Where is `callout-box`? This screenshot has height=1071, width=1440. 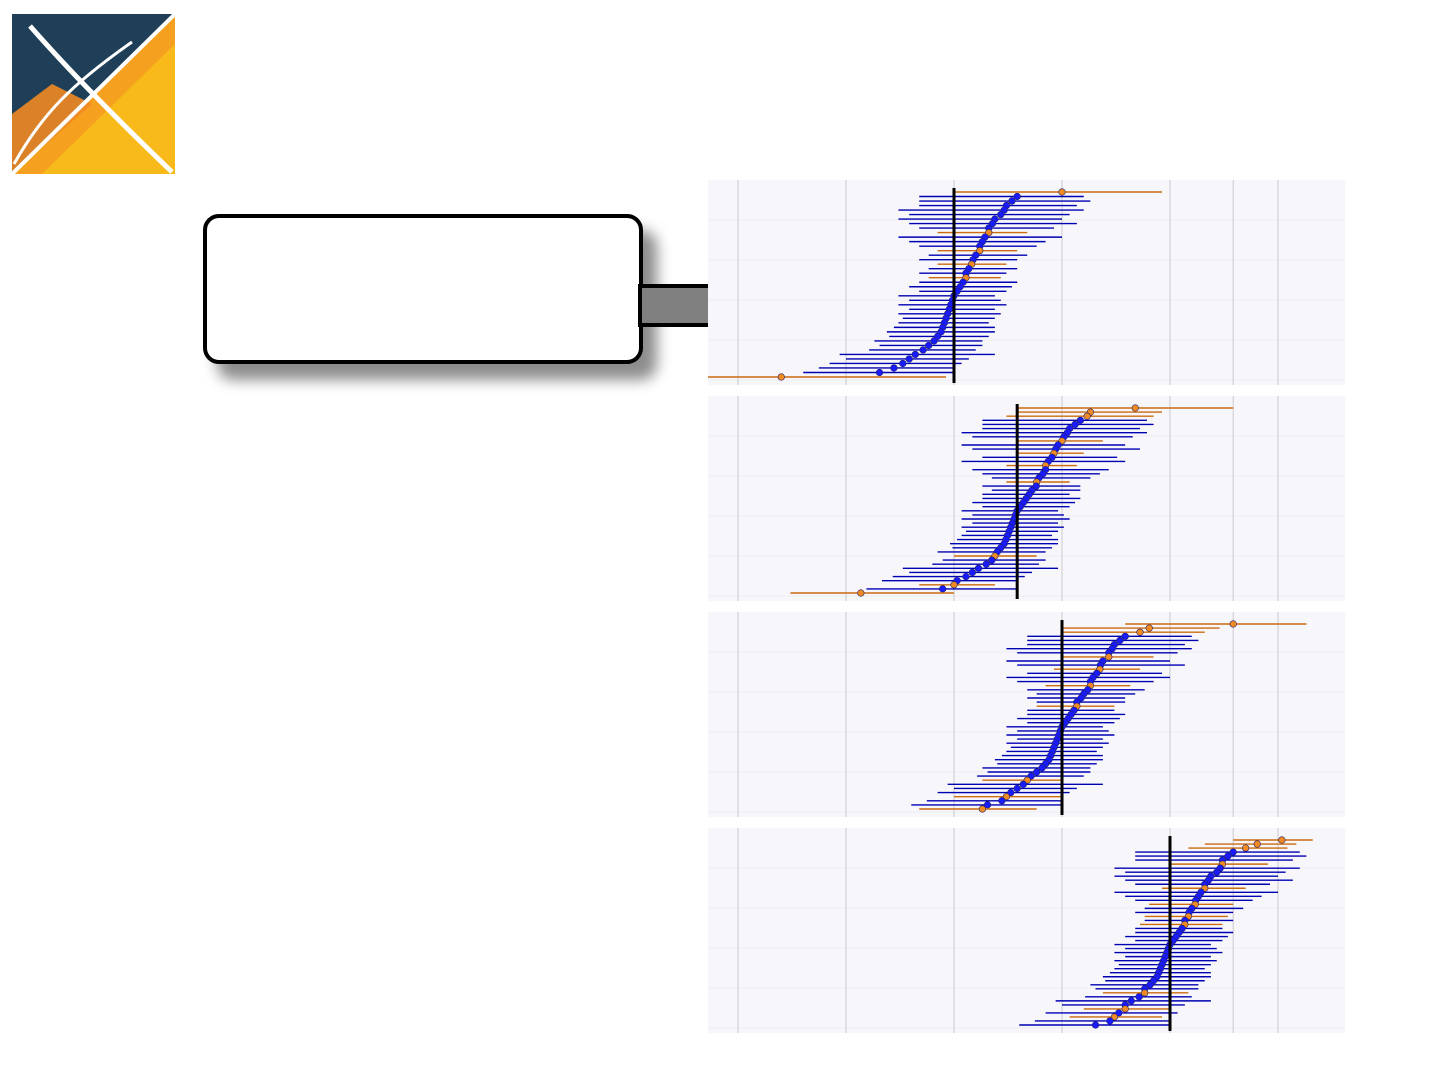 callout-box is located at coordinates (423, 289).